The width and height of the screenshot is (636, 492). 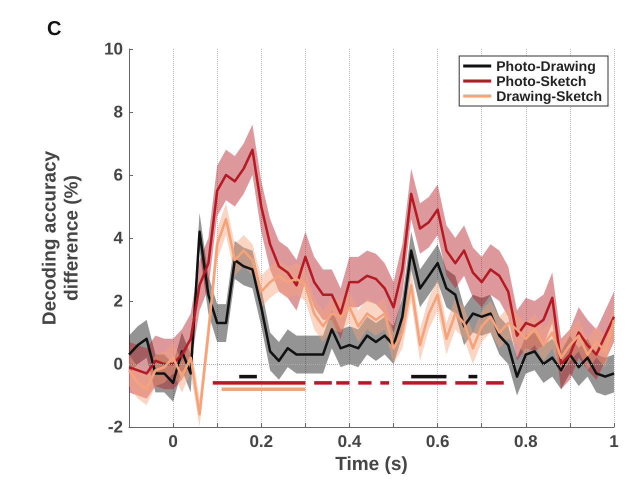 What do you see at coordinates (118, 364) in the screenshot?
I see `y-tick-label: 0` at bounding box center [118, 364].